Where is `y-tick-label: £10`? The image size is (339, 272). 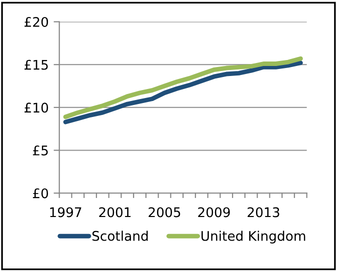 y-tick-label: £10 is located at coordinates (36, 107).